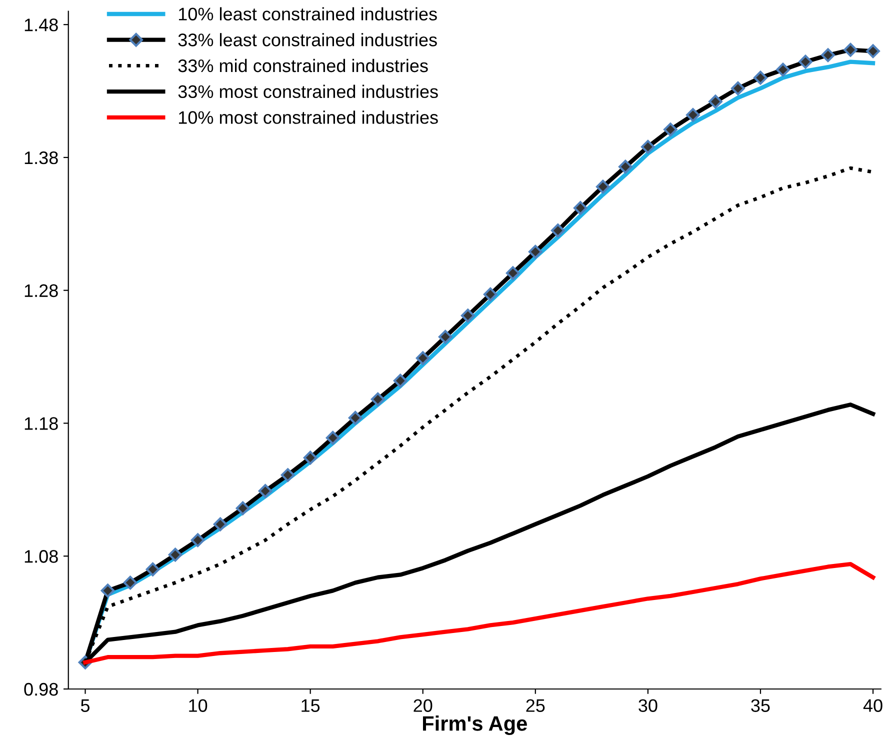 The height and width of the screenshot is (753, 888). I want to click on legend-label: 10% least constrained industries, so click(307, 13).